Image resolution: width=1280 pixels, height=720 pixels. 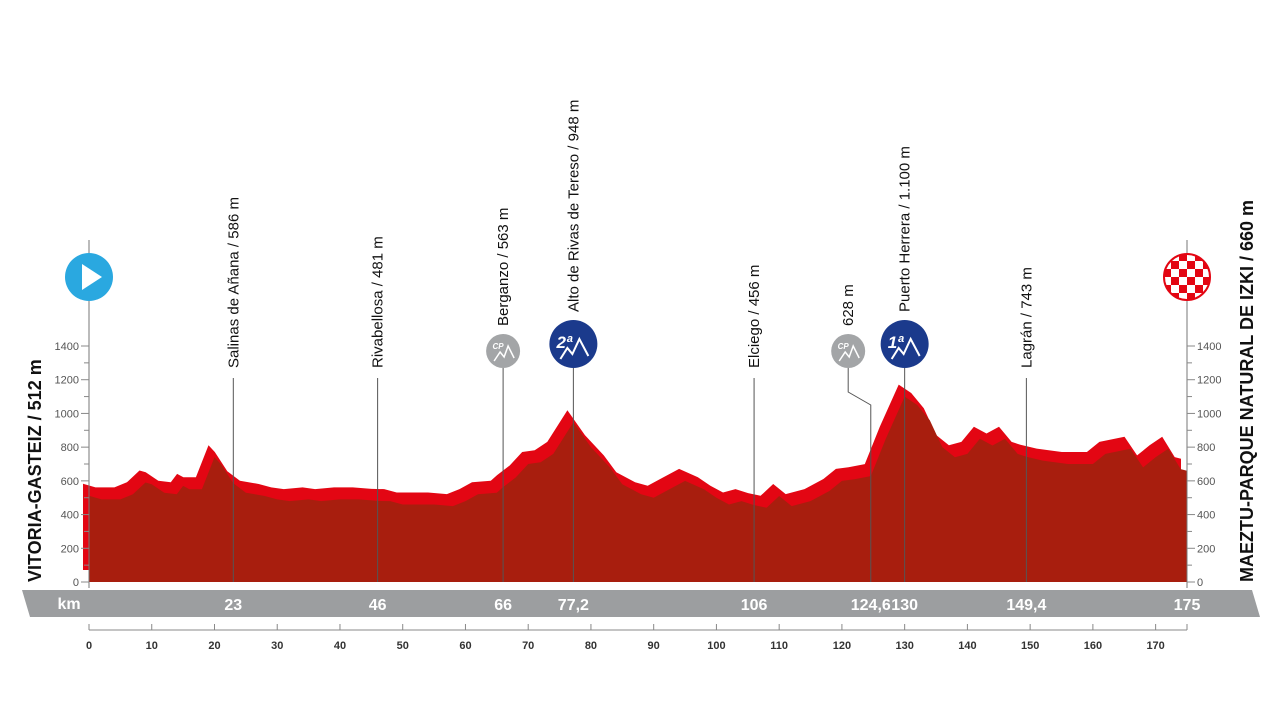 What do you see at coordinates (68, 604) in the screenshot?
I see `km-band-label: km` at bounding box center [68, 604].